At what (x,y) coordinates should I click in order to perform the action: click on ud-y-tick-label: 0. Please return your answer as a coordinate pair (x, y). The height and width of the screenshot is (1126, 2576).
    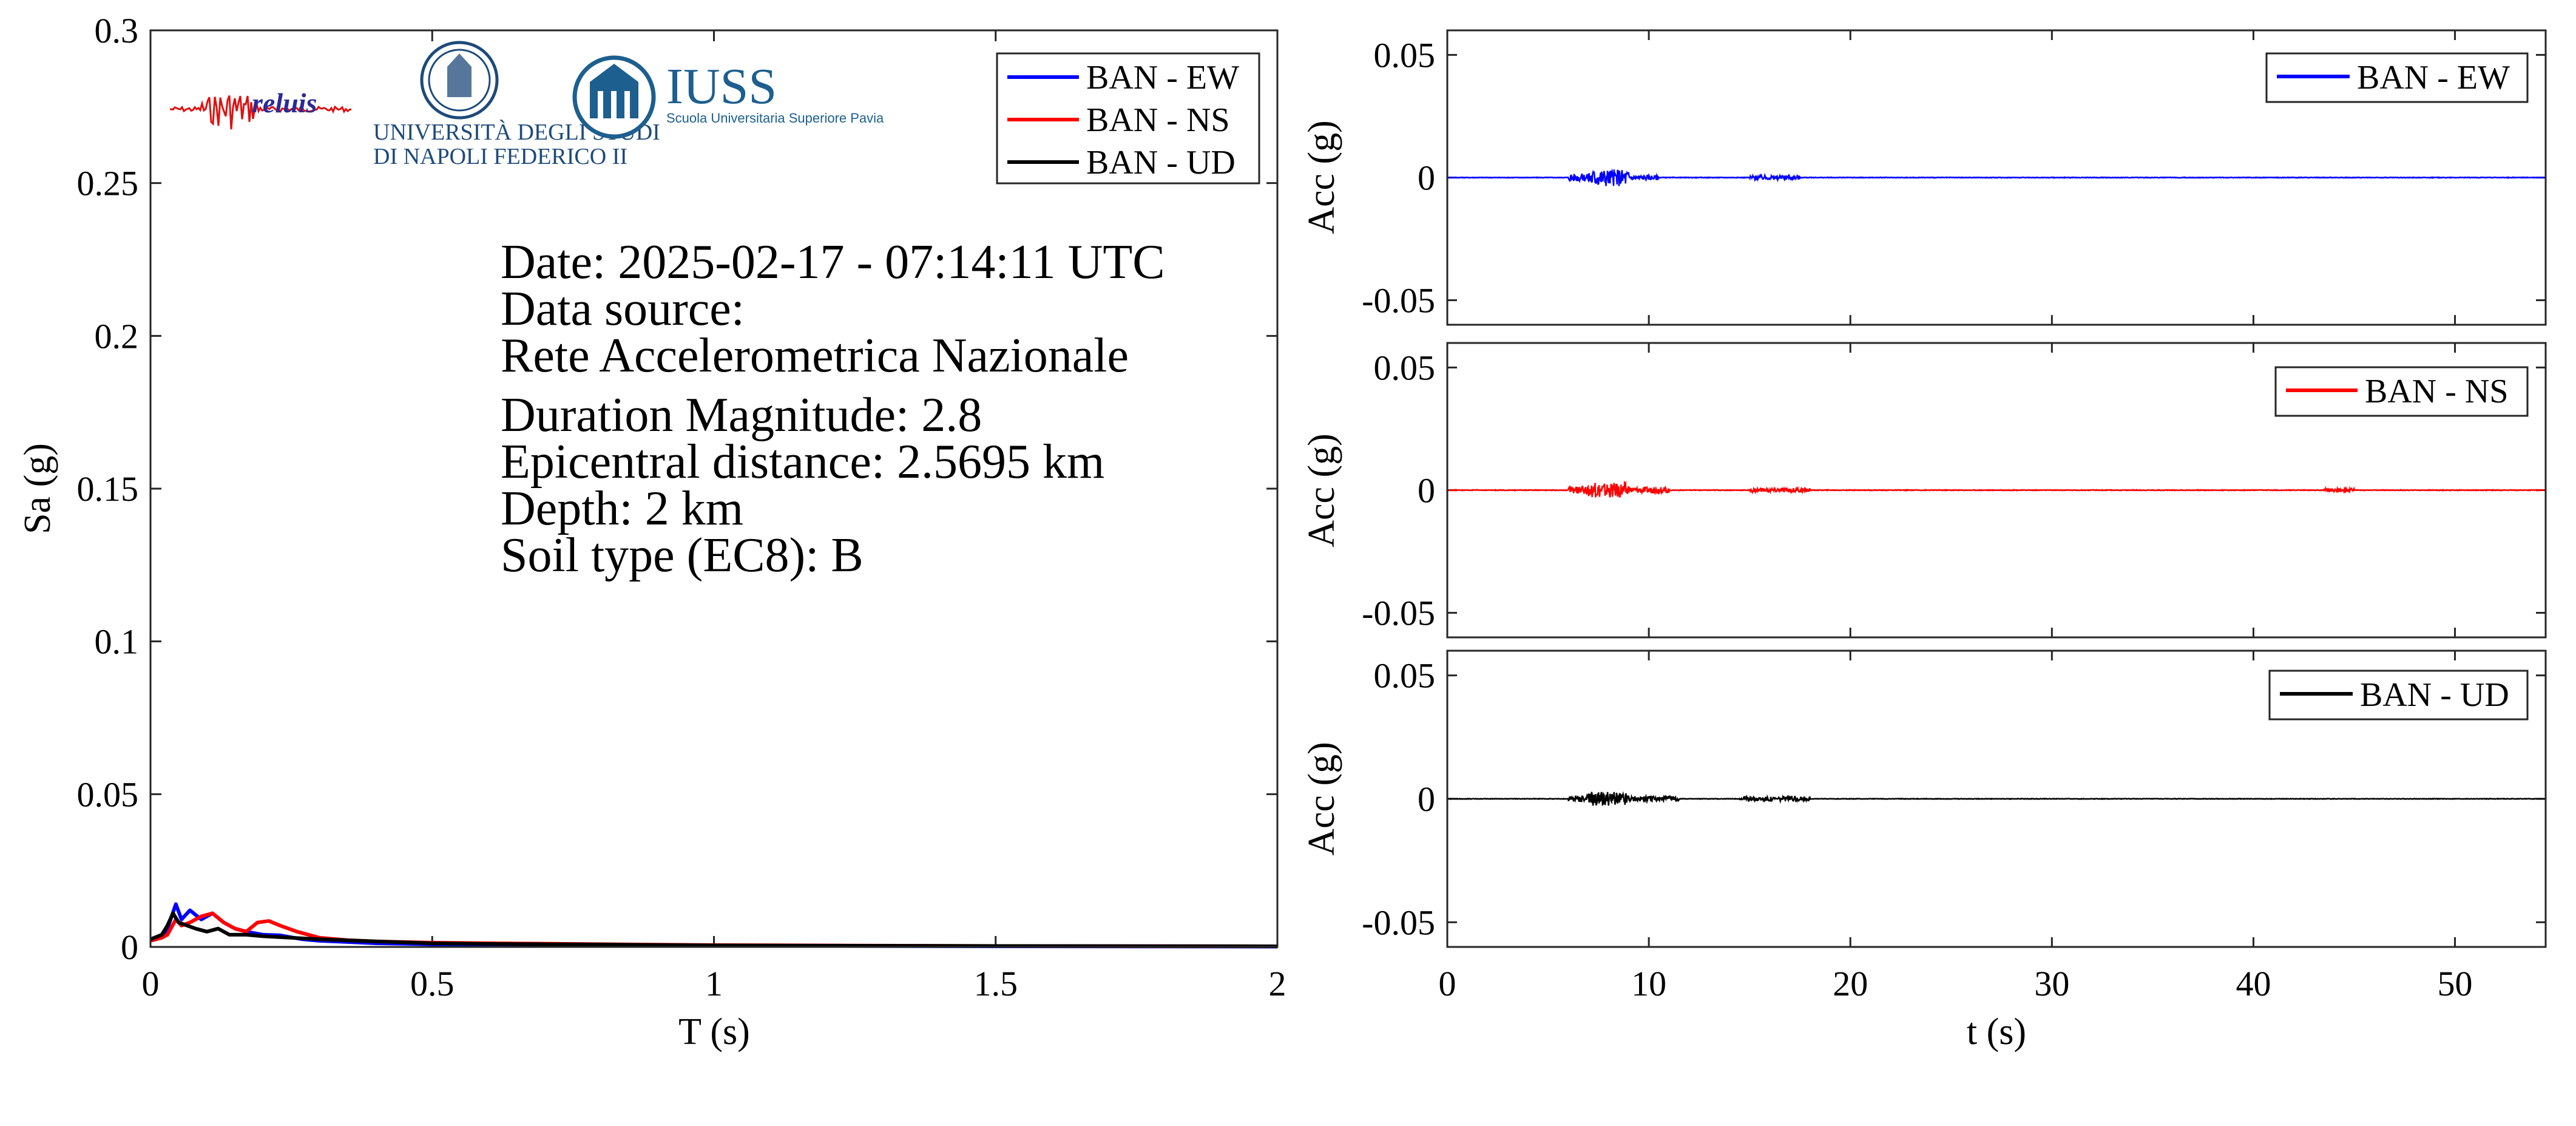
    Looking at the image, I should click on (1426, 799).